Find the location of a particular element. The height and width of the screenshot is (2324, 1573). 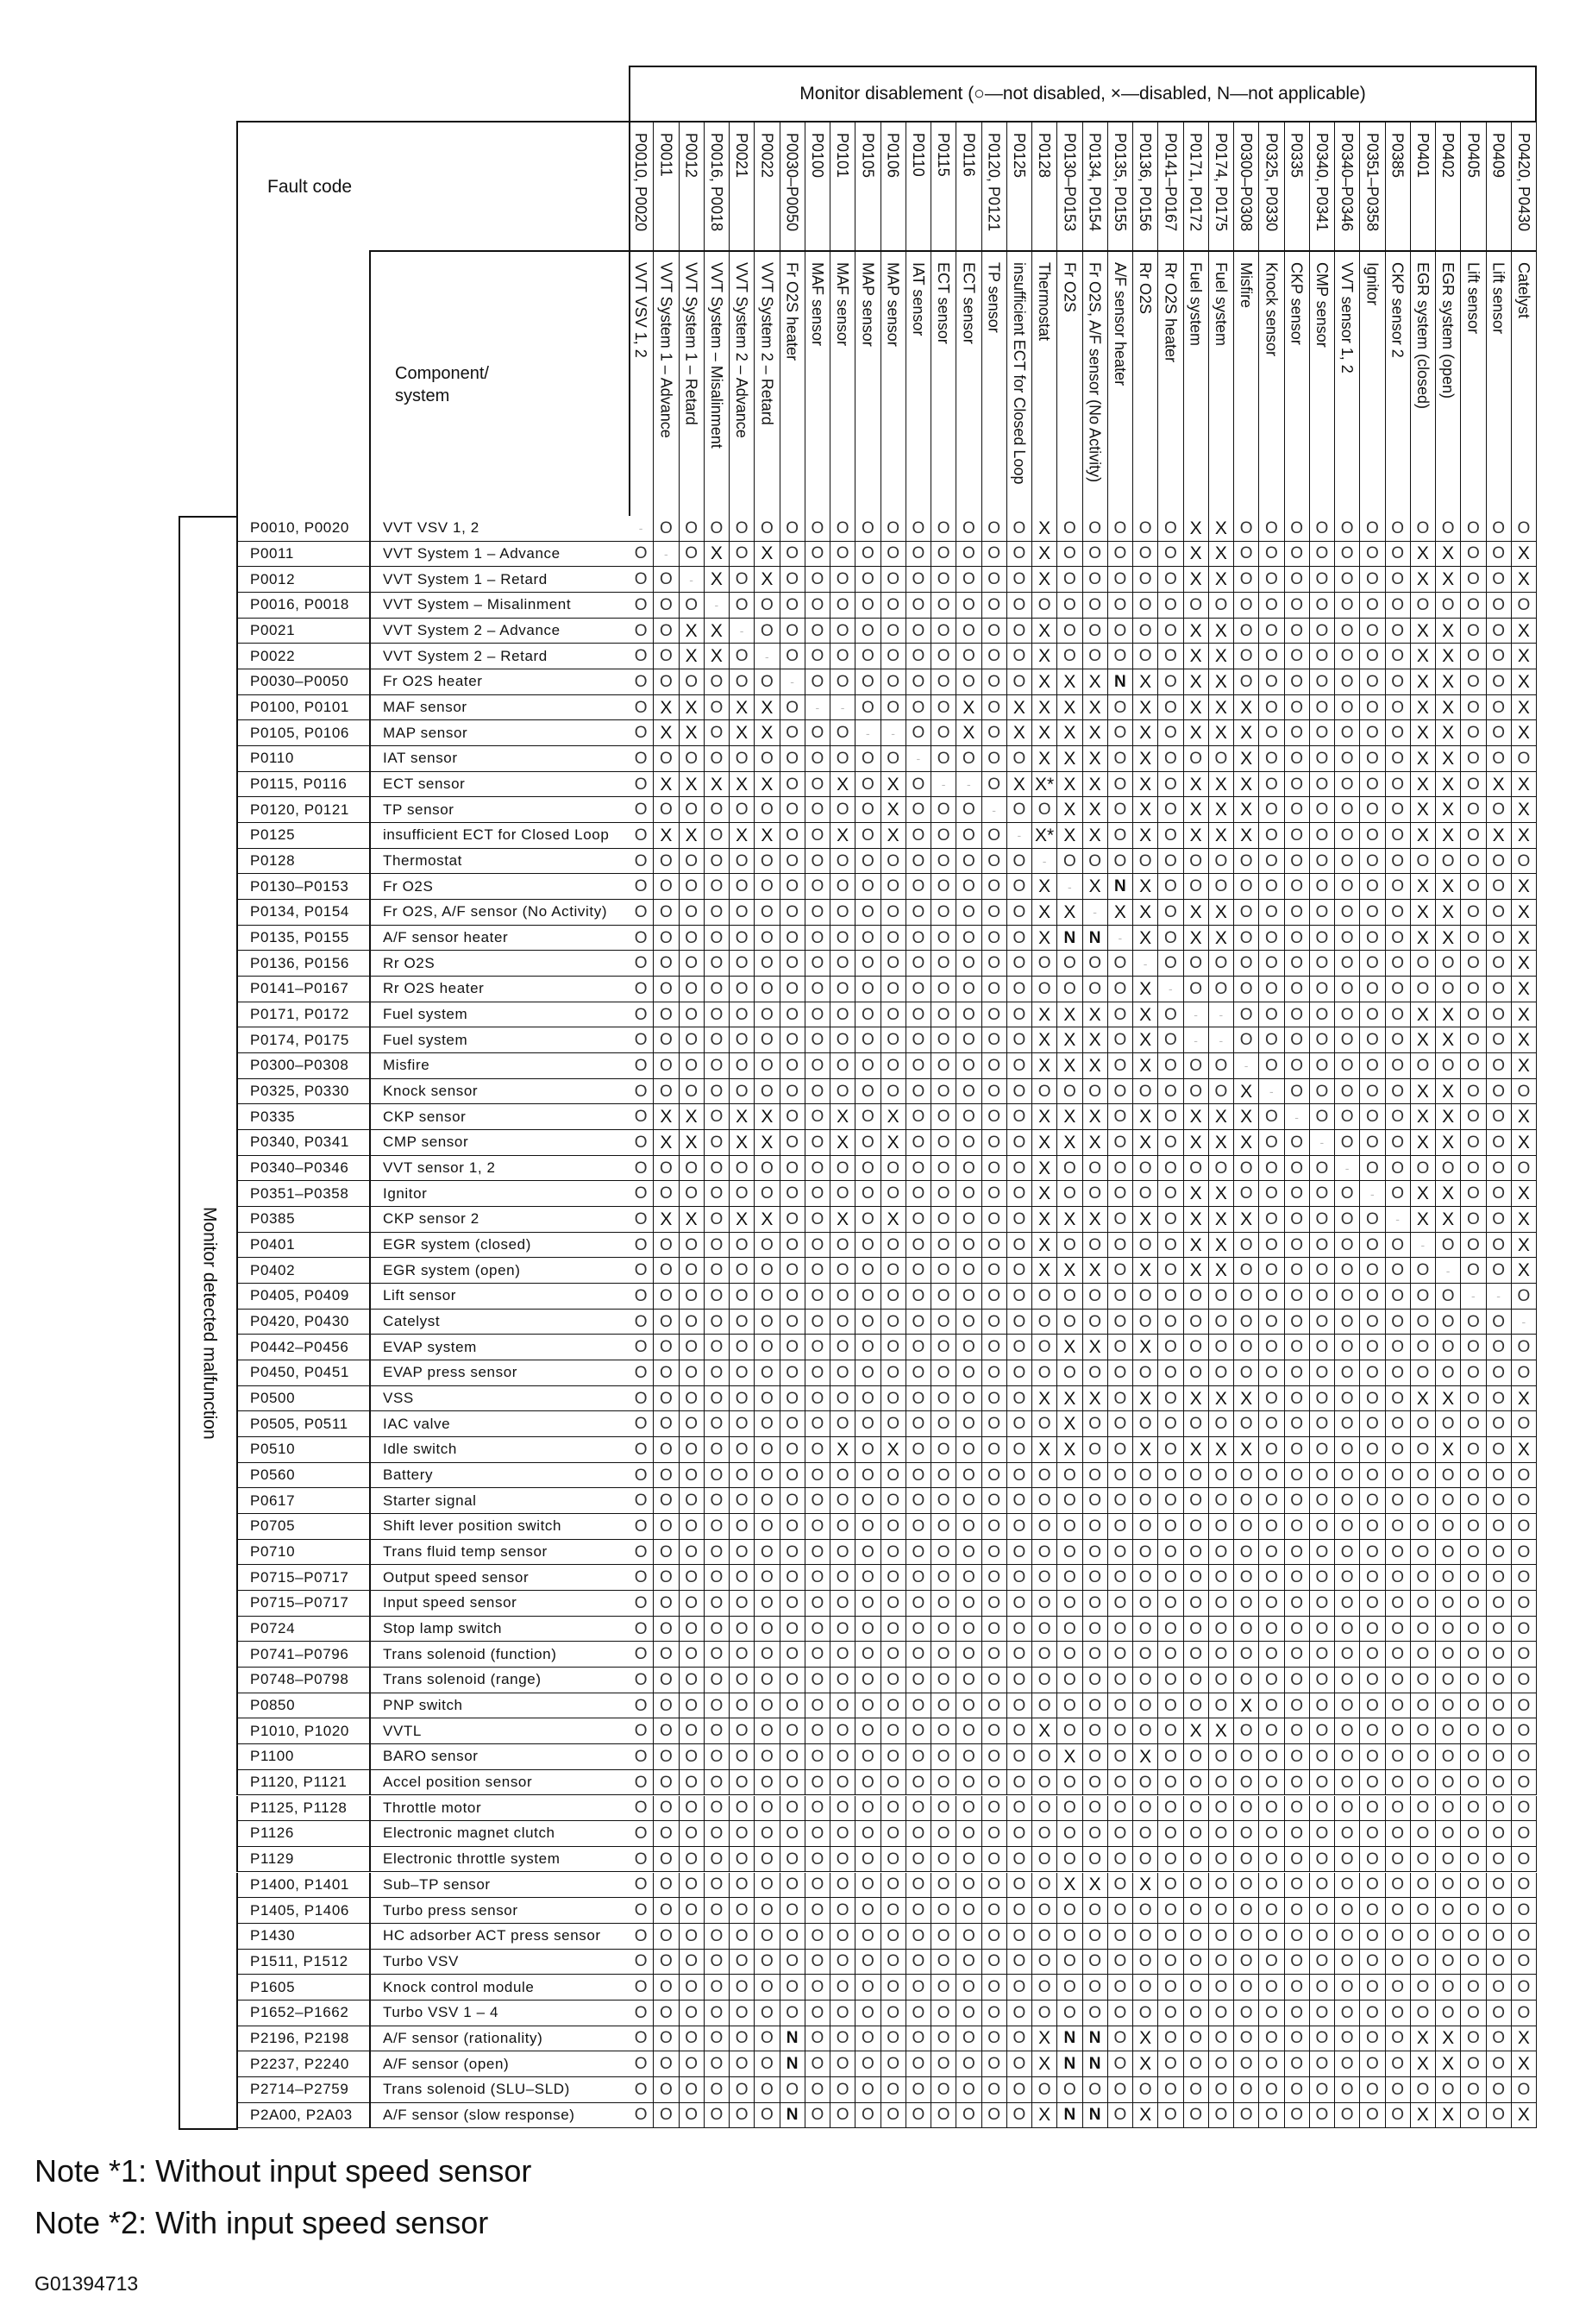

column-code: P0385 is located at coordinates (1397, 156).